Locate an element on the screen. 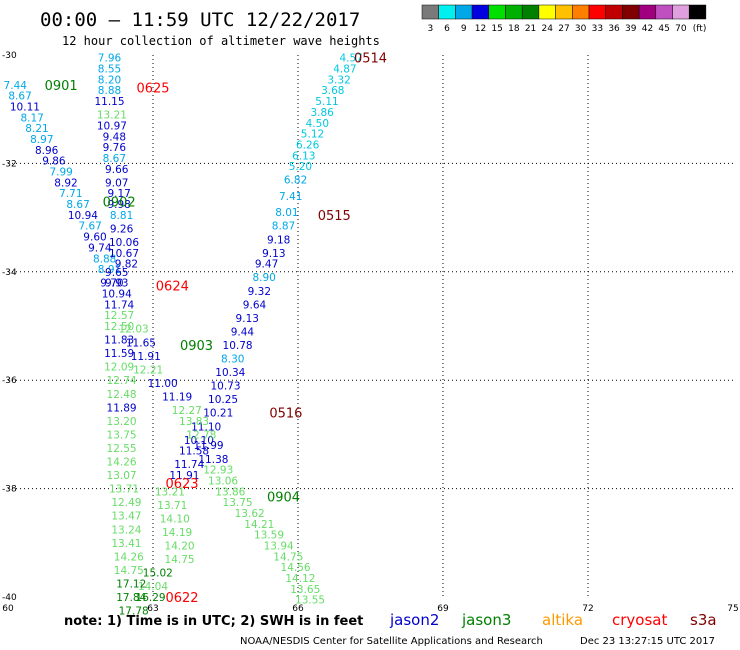 This screenshot has width=740, height=650. wave-height-point: 8.81 is located at coordinates (121, 216).